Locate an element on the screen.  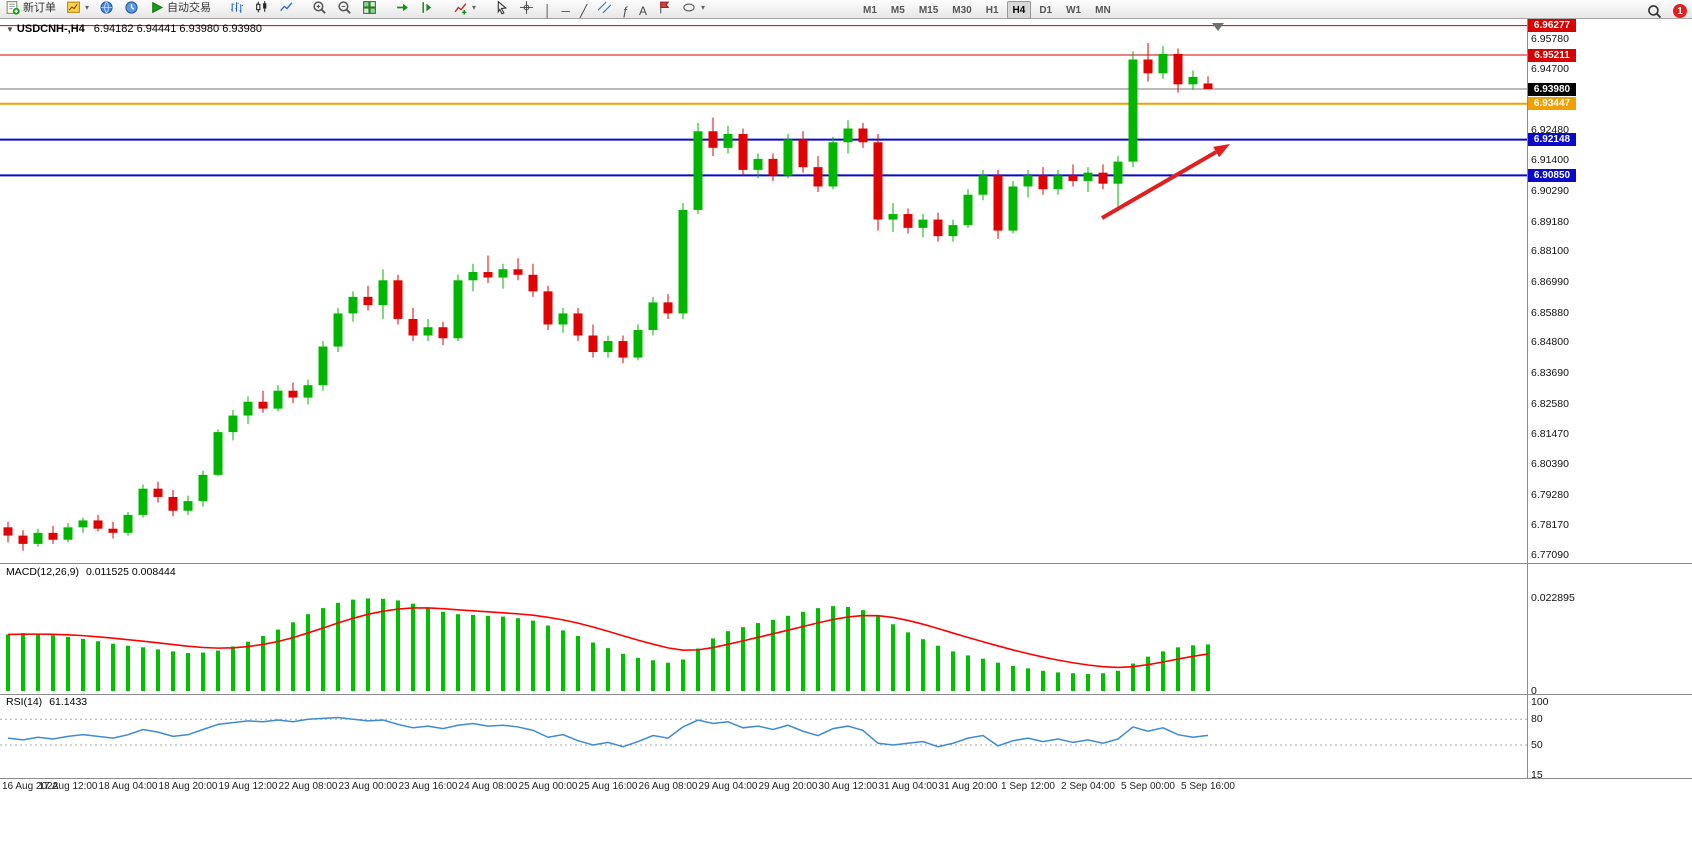
zoom-in-icon is located at coordinates (319, 7).